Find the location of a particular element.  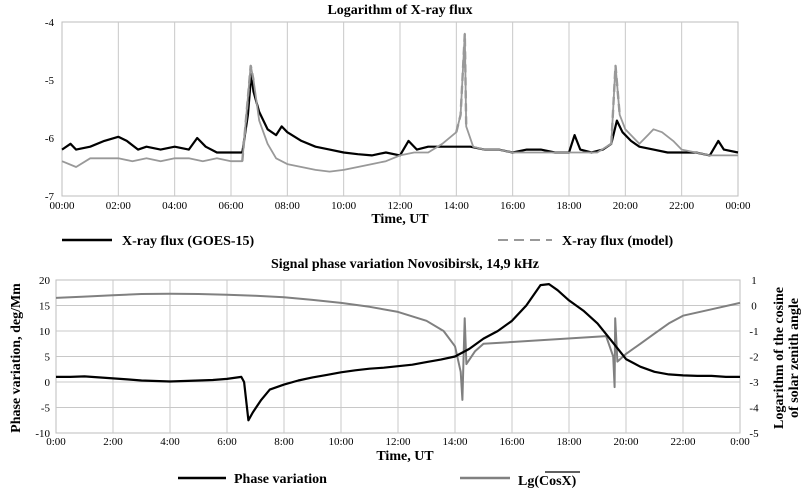

chart-2-x-tick-label: 22:00 is located at coordinates (683, 442).